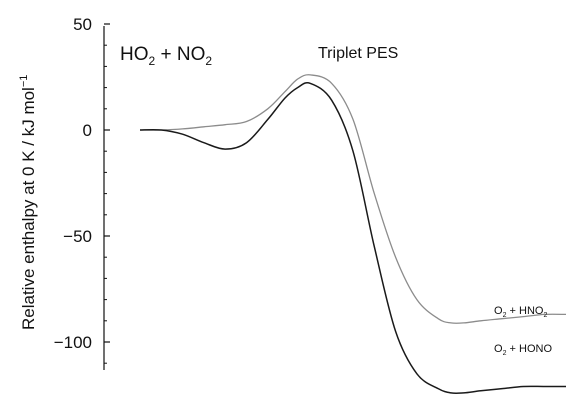 This screenshot has height=396, width=586. What do you see at coordinates (512, 349) in the screenshot?
I see `product-hono-plus: +` at bounding box center [512, 349].